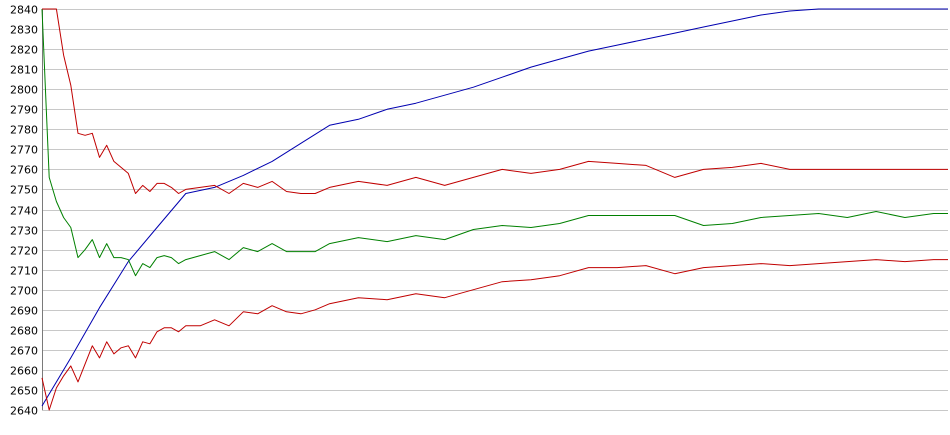 The width and height of the screenshot is (950, 435). Describe the element at coordinates (24, 30) in the screenshot. I see `y-tick-label: 2830` at that location.